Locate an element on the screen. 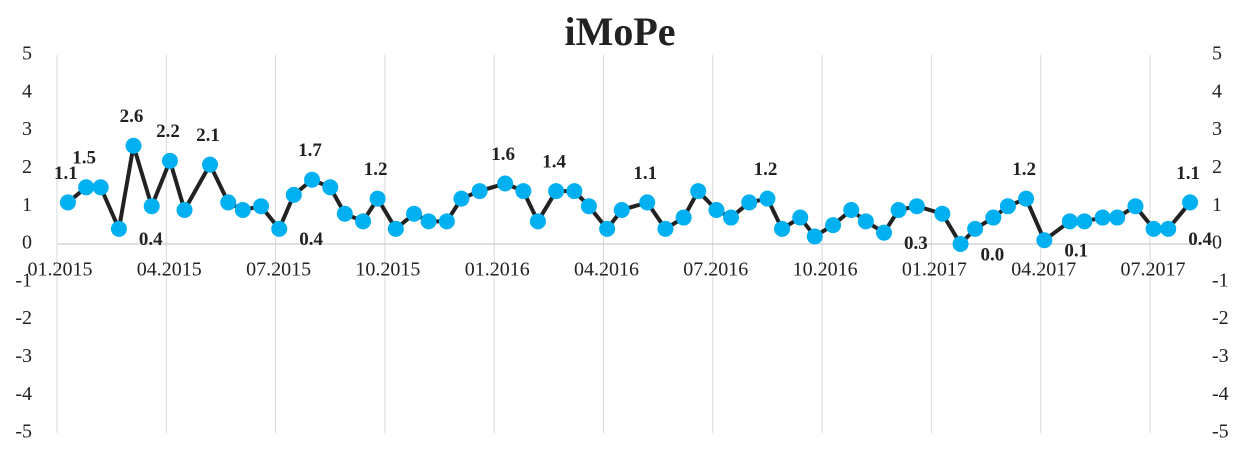 This screenshot has height=449, width=1243. y2-tick-label: -5 is located at coordinates (1220, 432).